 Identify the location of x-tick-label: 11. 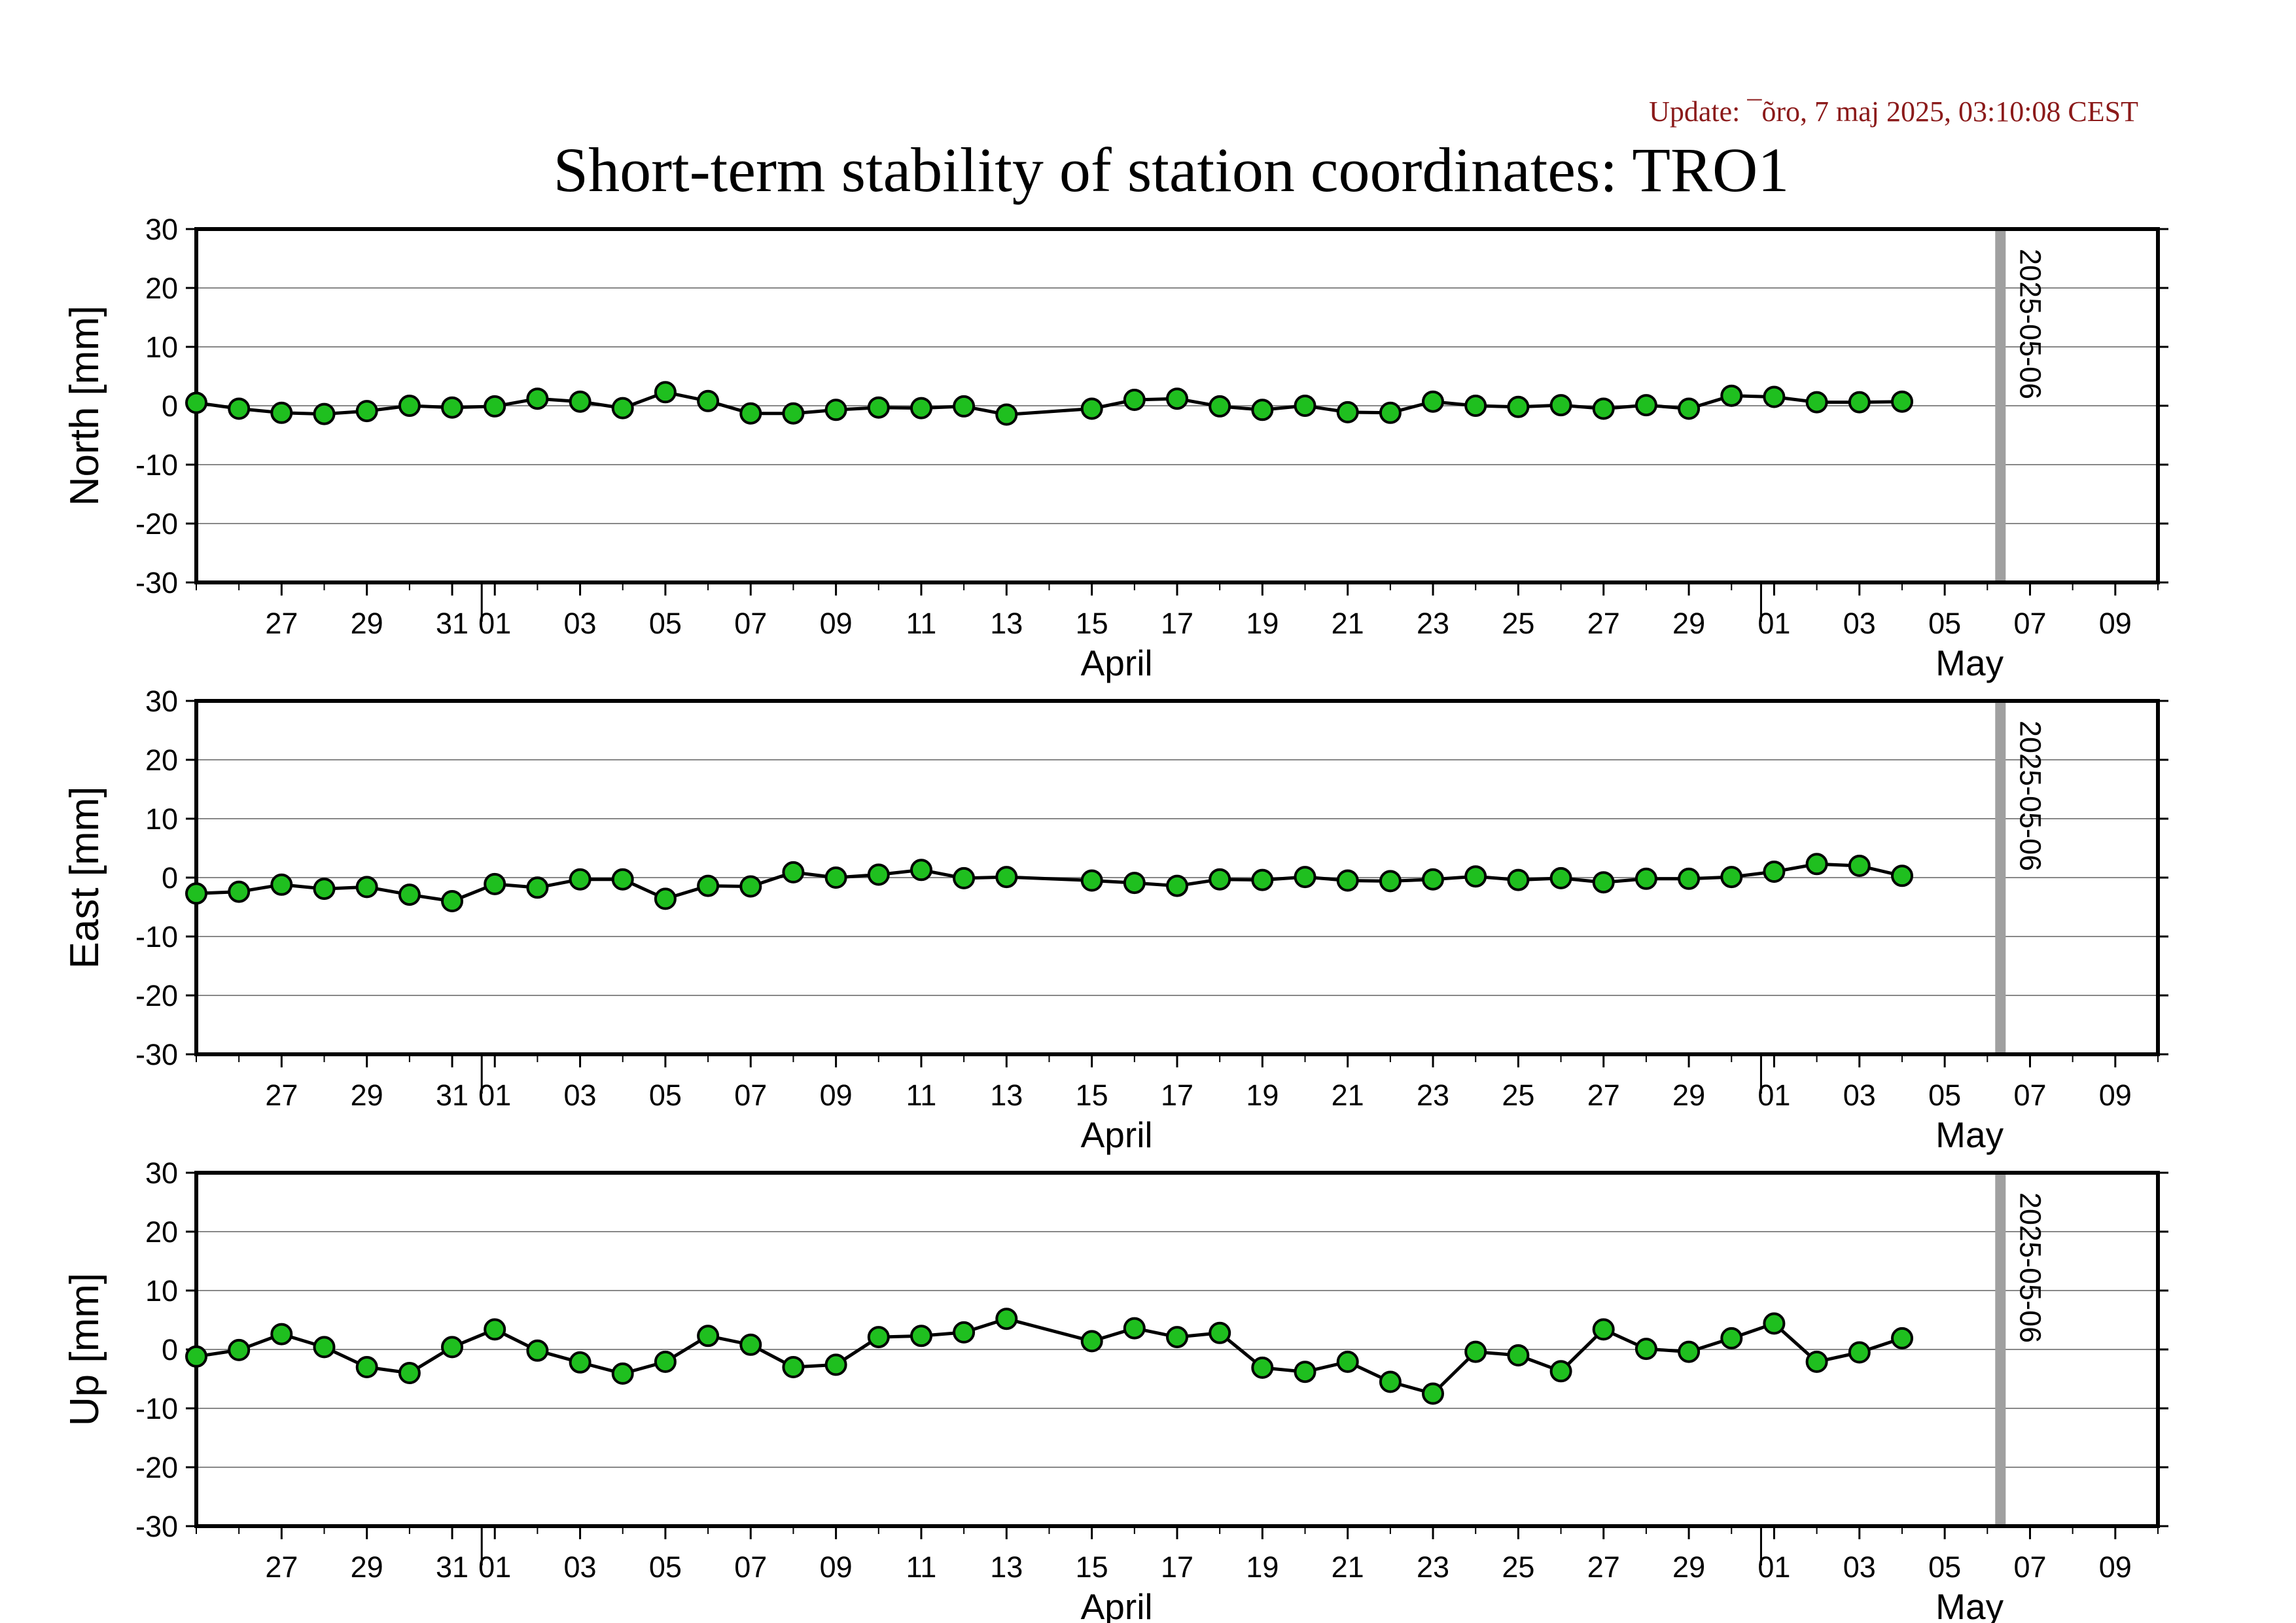
(921, 1095).